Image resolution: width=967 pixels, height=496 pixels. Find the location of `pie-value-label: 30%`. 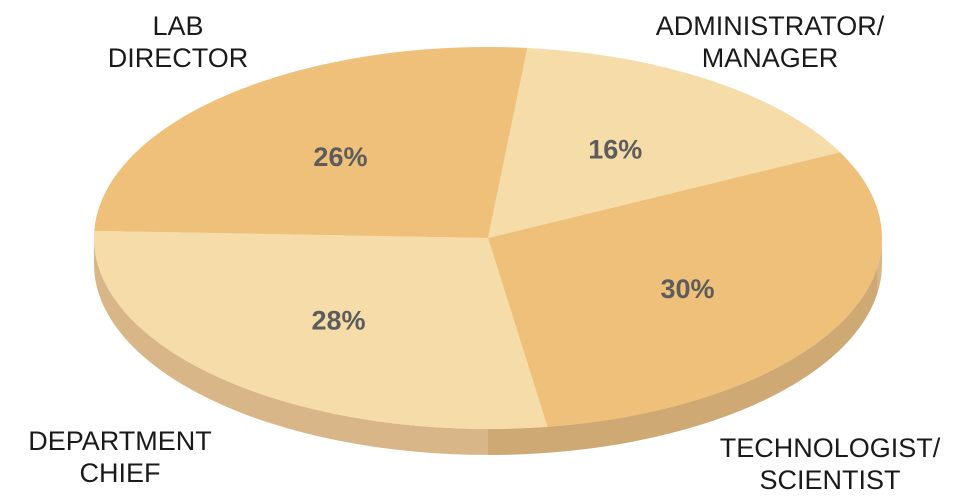

pie-value-label: 30% is located at coordinates (687, 289).